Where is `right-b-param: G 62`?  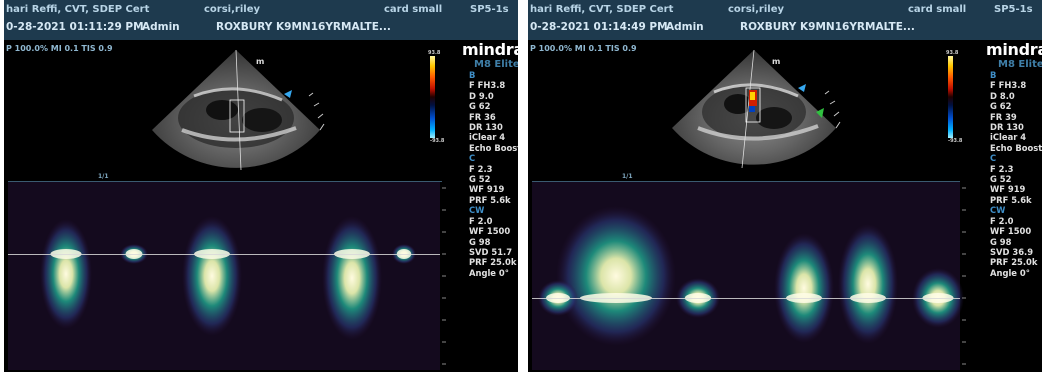
right-b-param: G 62 is located at coordinates (1001, 106).